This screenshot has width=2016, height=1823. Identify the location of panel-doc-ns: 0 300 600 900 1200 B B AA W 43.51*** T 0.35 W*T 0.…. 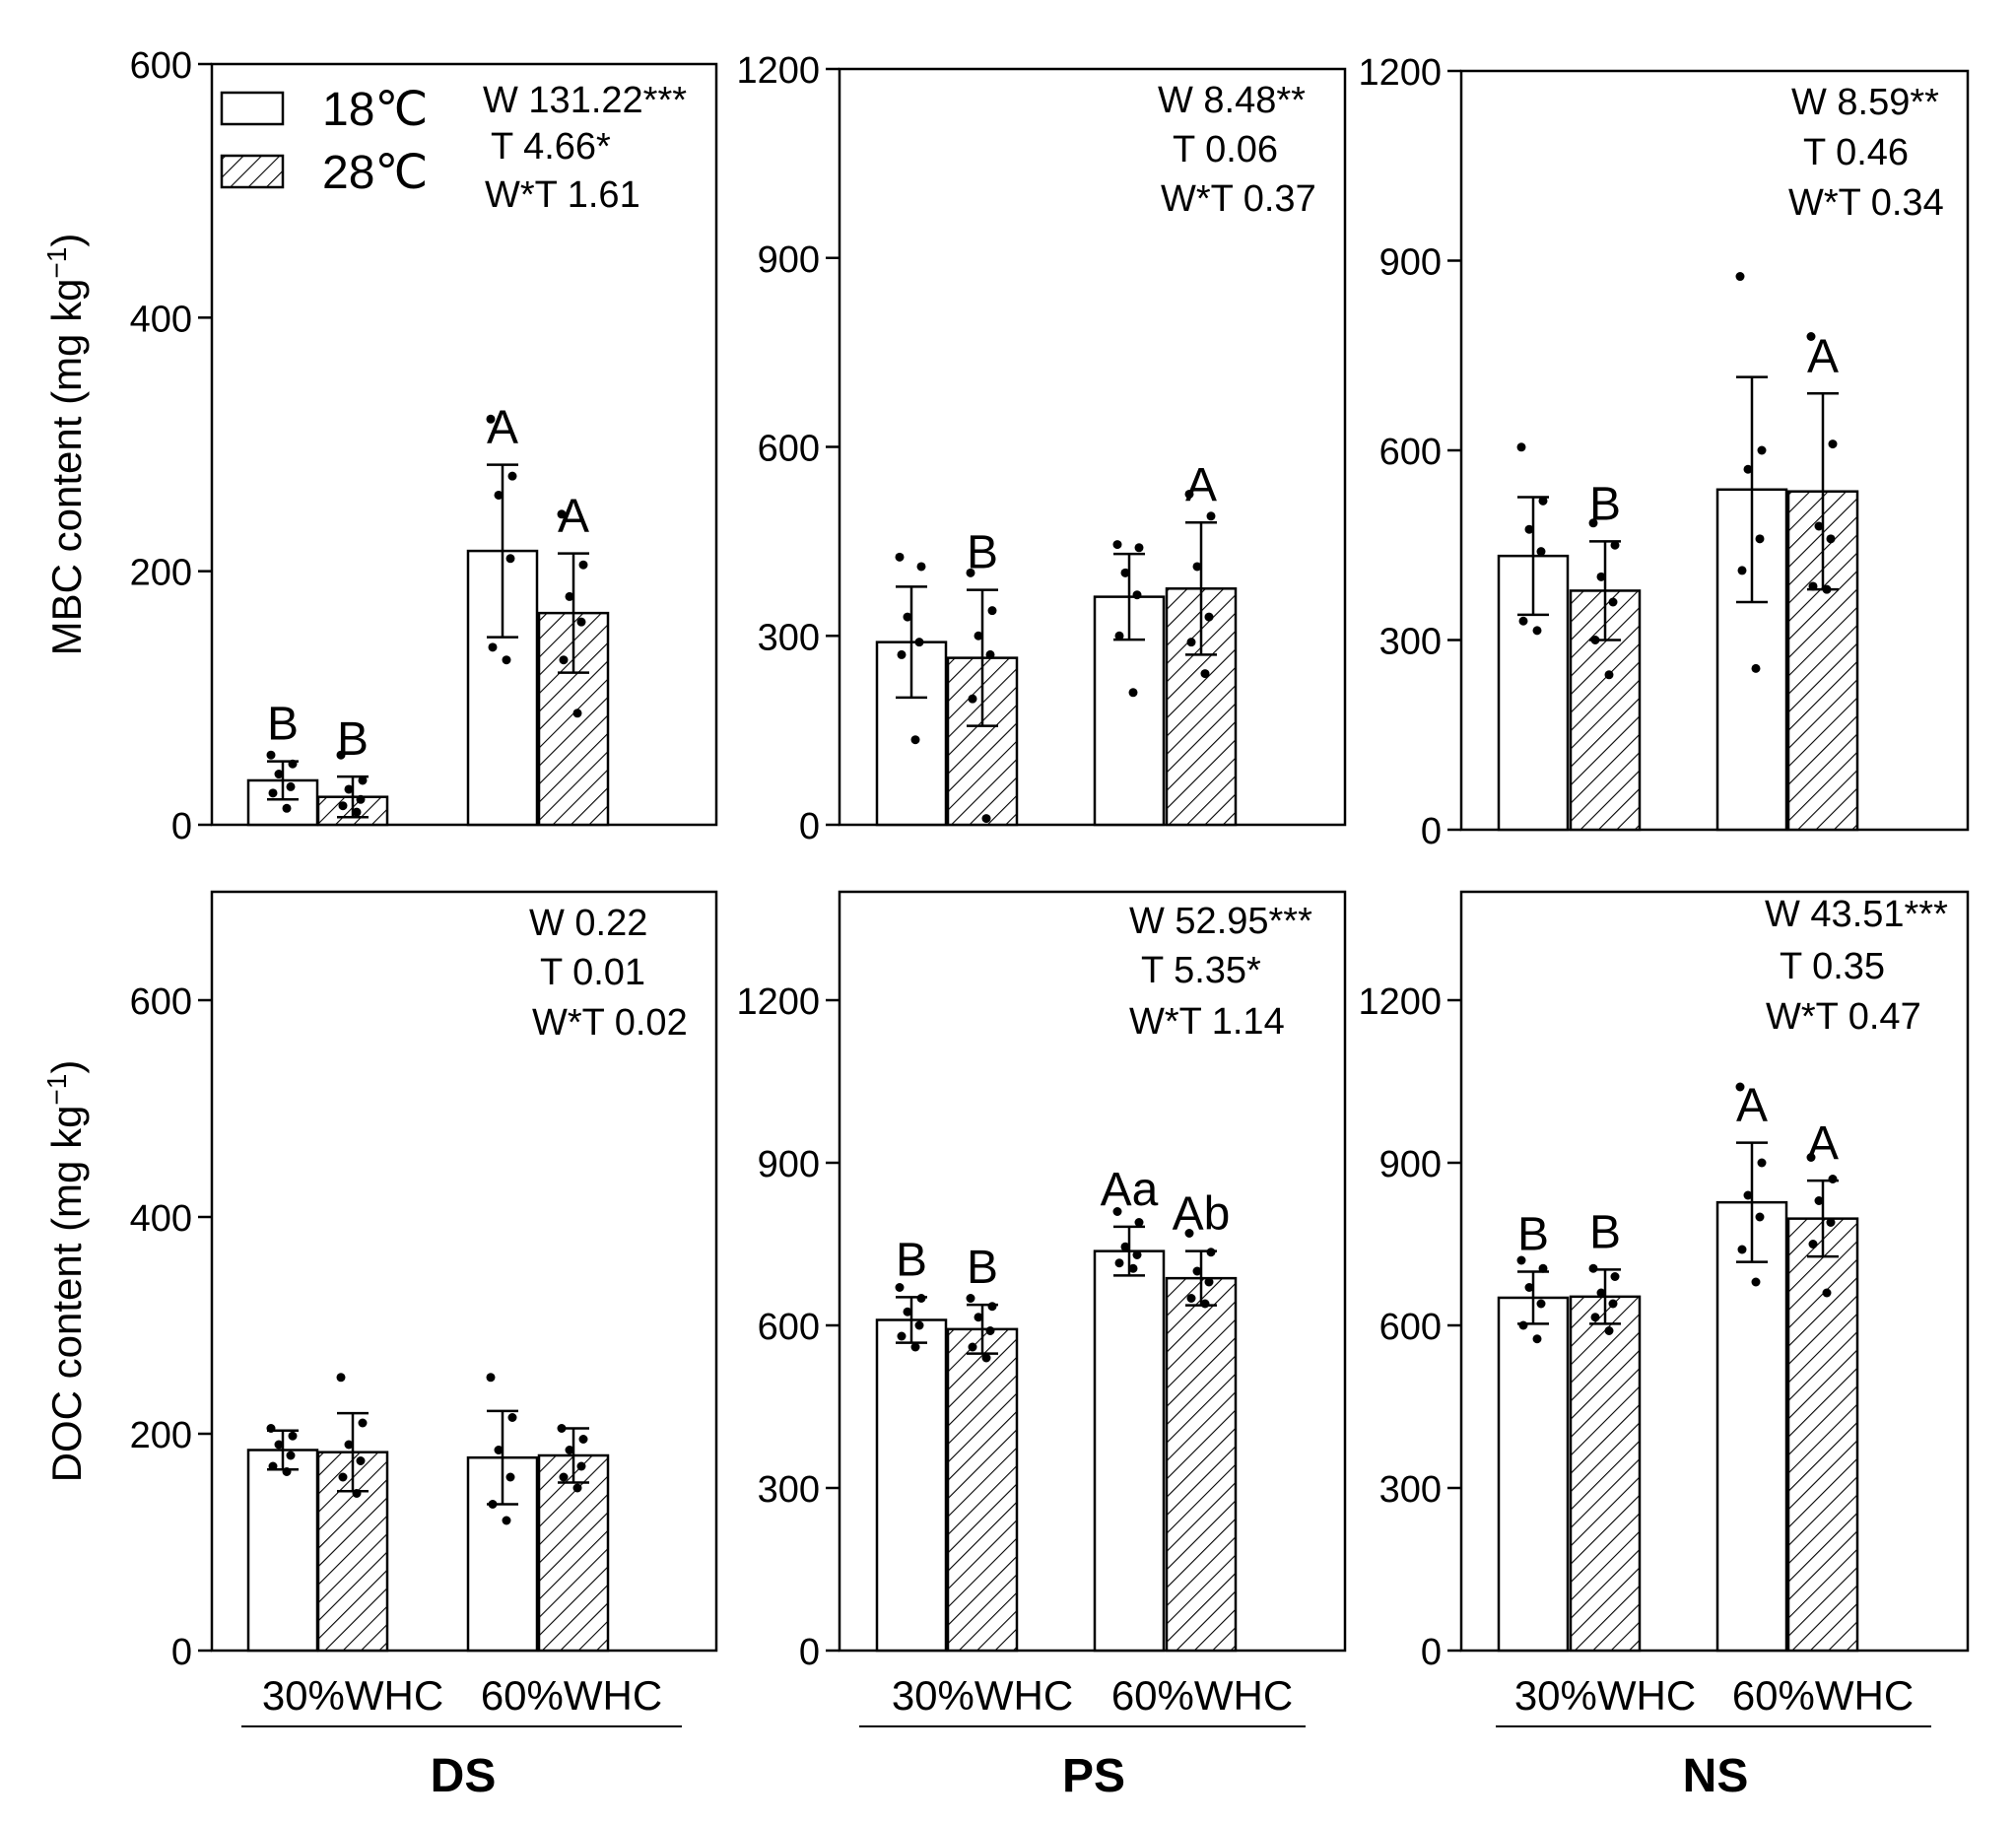
(1664, 1305).